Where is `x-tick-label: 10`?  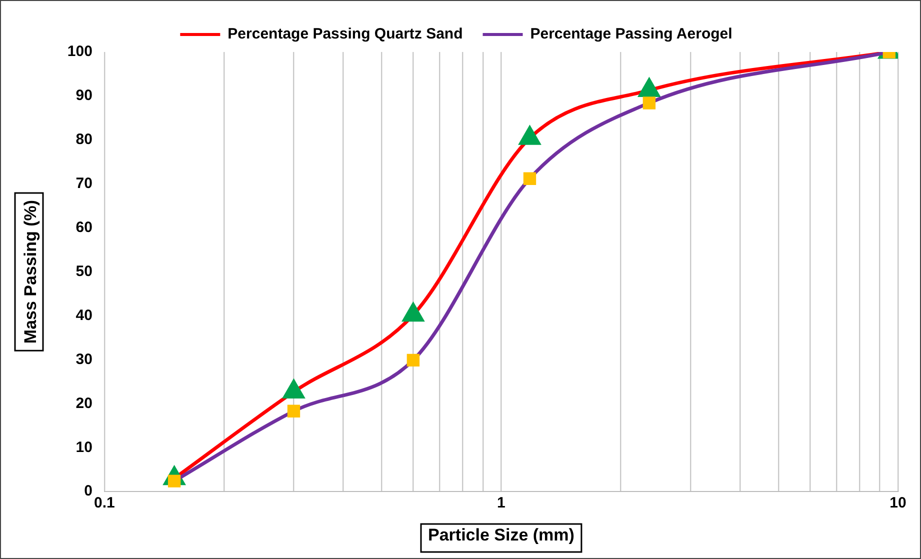 x-tick-label: 10 is located at coordinates (898, 503).